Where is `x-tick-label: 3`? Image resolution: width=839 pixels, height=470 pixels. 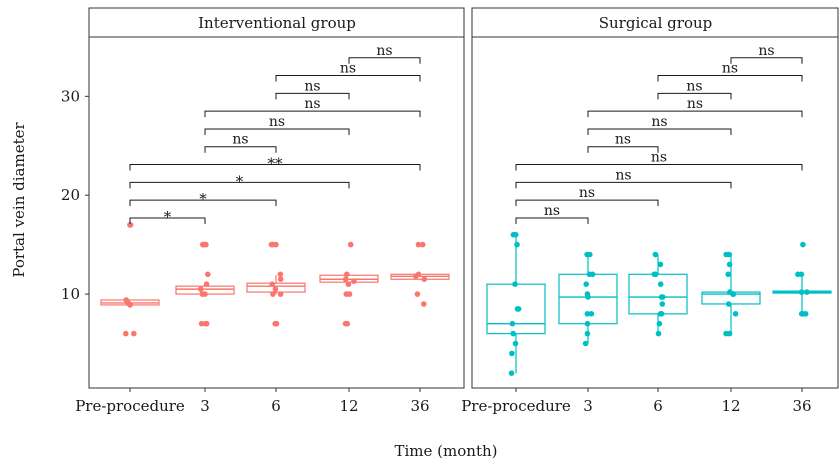
x-tick-label: 3 is located at coordinates (588, 406).